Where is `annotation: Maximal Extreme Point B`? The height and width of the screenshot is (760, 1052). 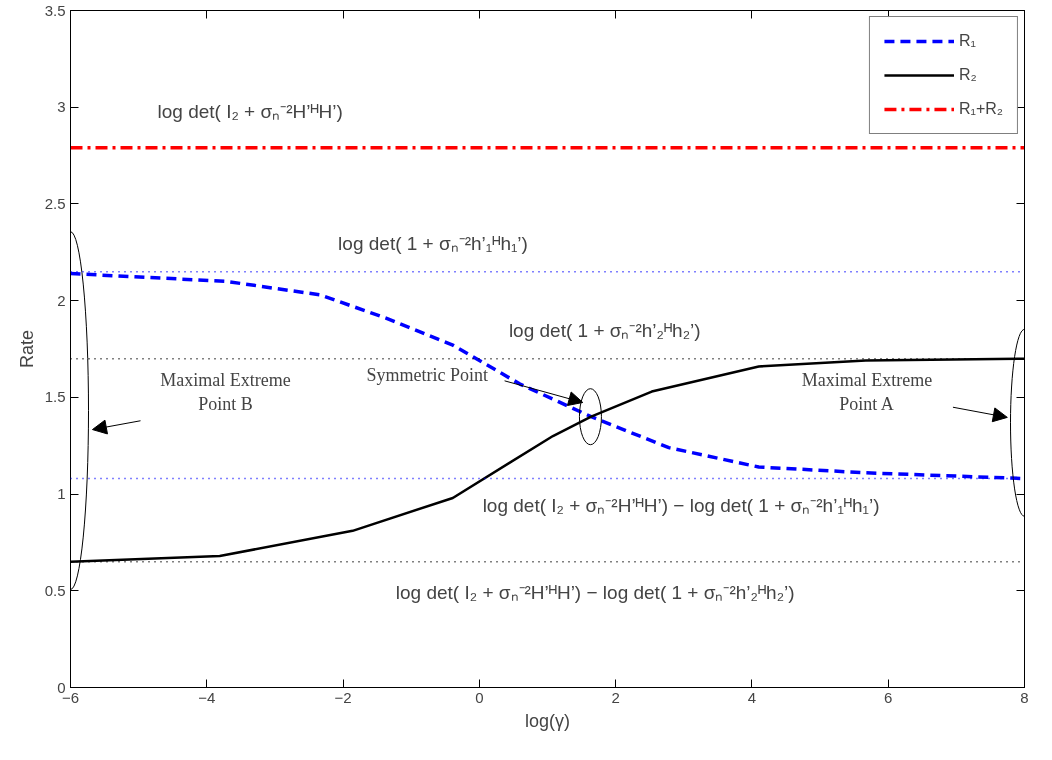
annotation: Maximal Extreme Point B is located at coordinates (225, 392).